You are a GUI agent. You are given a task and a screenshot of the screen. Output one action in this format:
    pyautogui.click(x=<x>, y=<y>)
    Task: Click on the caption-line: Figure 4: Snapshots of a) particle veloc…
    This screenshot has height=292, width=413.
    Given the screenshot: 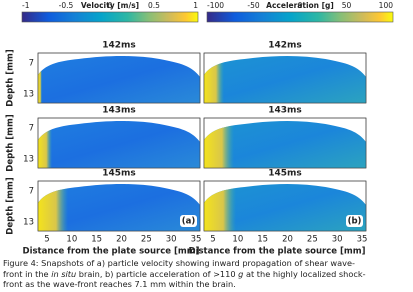 What is the action you would take?
    pyautogui.click(x=207, y=263)
    